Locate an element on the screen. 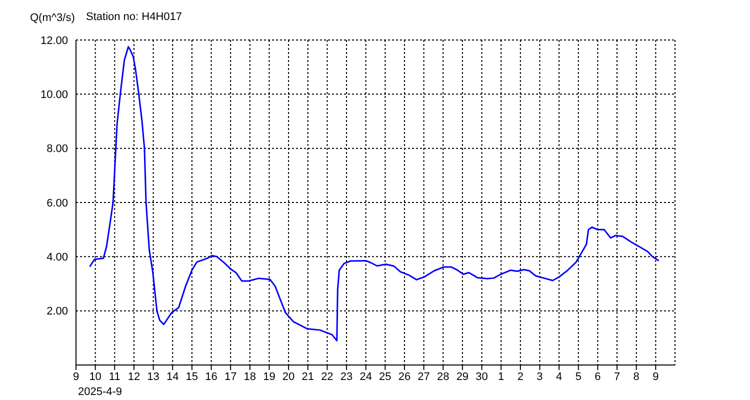 The height and width of the screenshot is (400, 750). x-tick-label: 19 is located at coordinates (269, 376).